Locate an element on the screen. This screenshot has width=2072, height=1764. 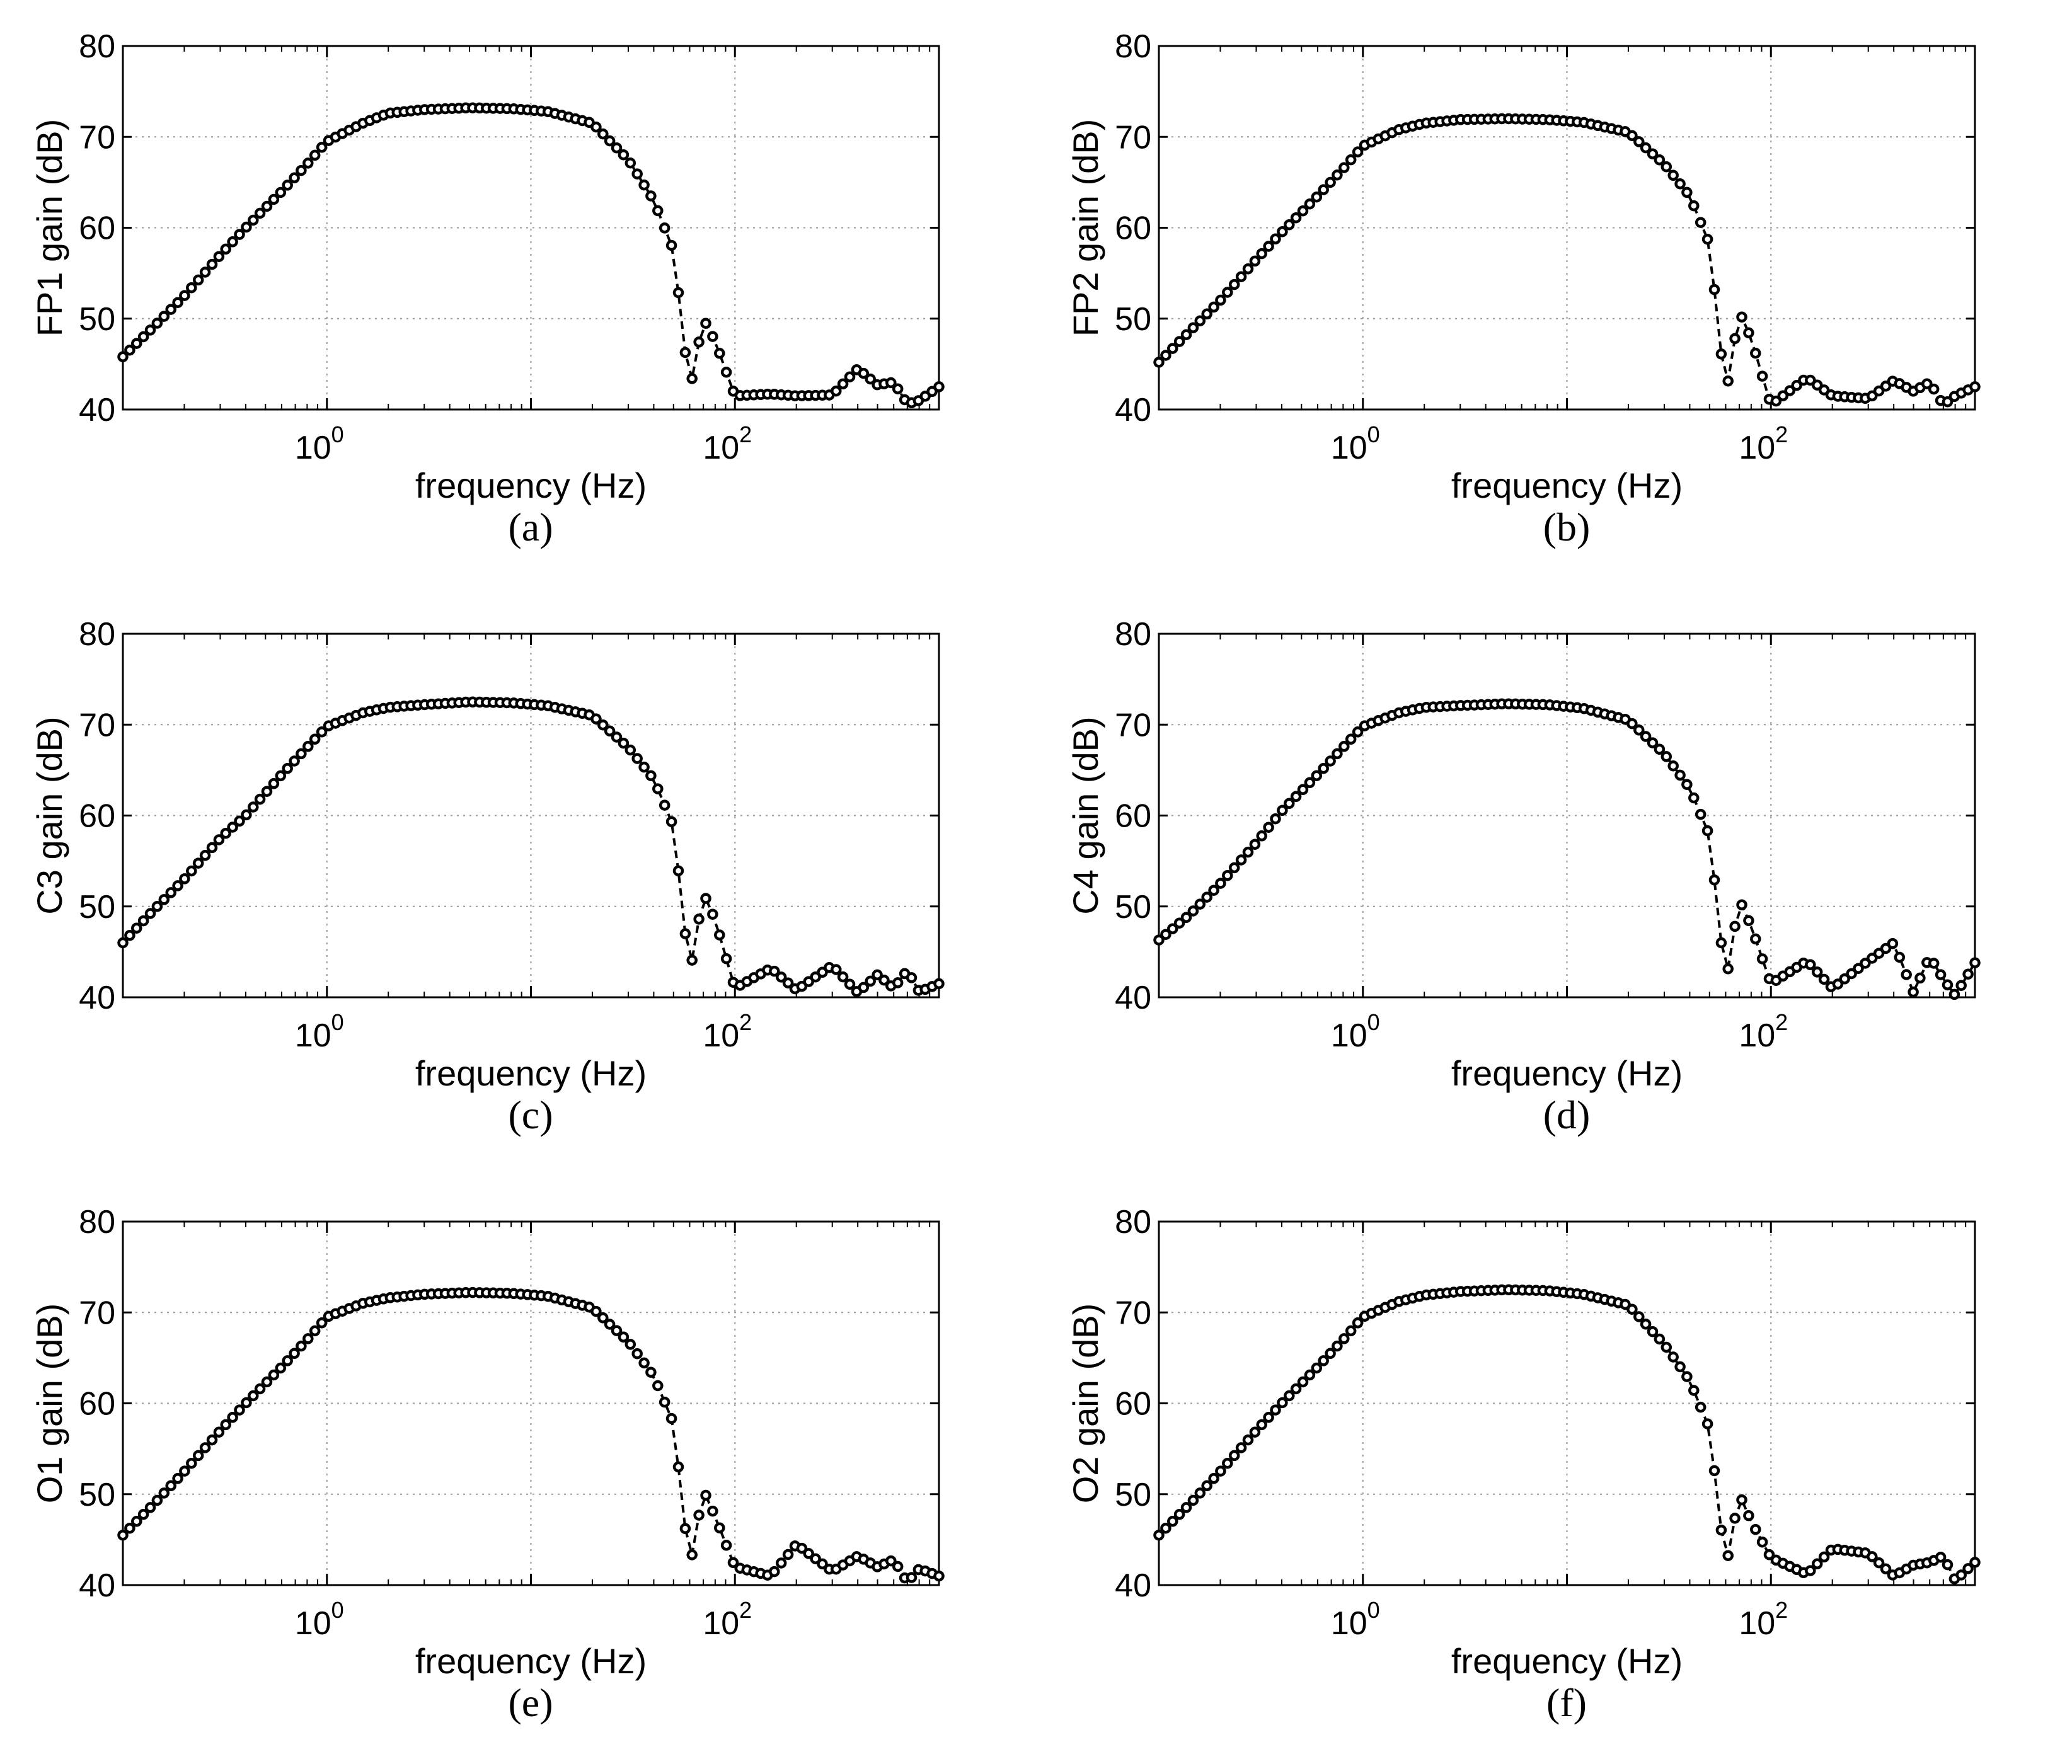
series-line-c3 is located at coordinates (531, 847).